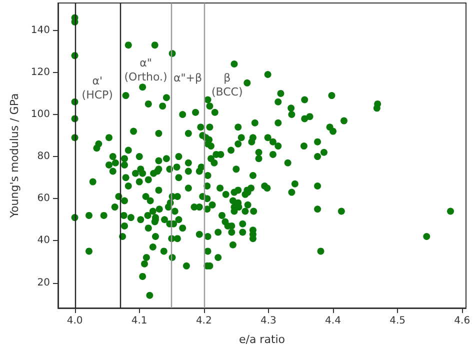 The image size is (474, 350). Describe the element at coordinates (146, 70) in the screenshot. I see `annotation: α" (Ortho.)` at that location.